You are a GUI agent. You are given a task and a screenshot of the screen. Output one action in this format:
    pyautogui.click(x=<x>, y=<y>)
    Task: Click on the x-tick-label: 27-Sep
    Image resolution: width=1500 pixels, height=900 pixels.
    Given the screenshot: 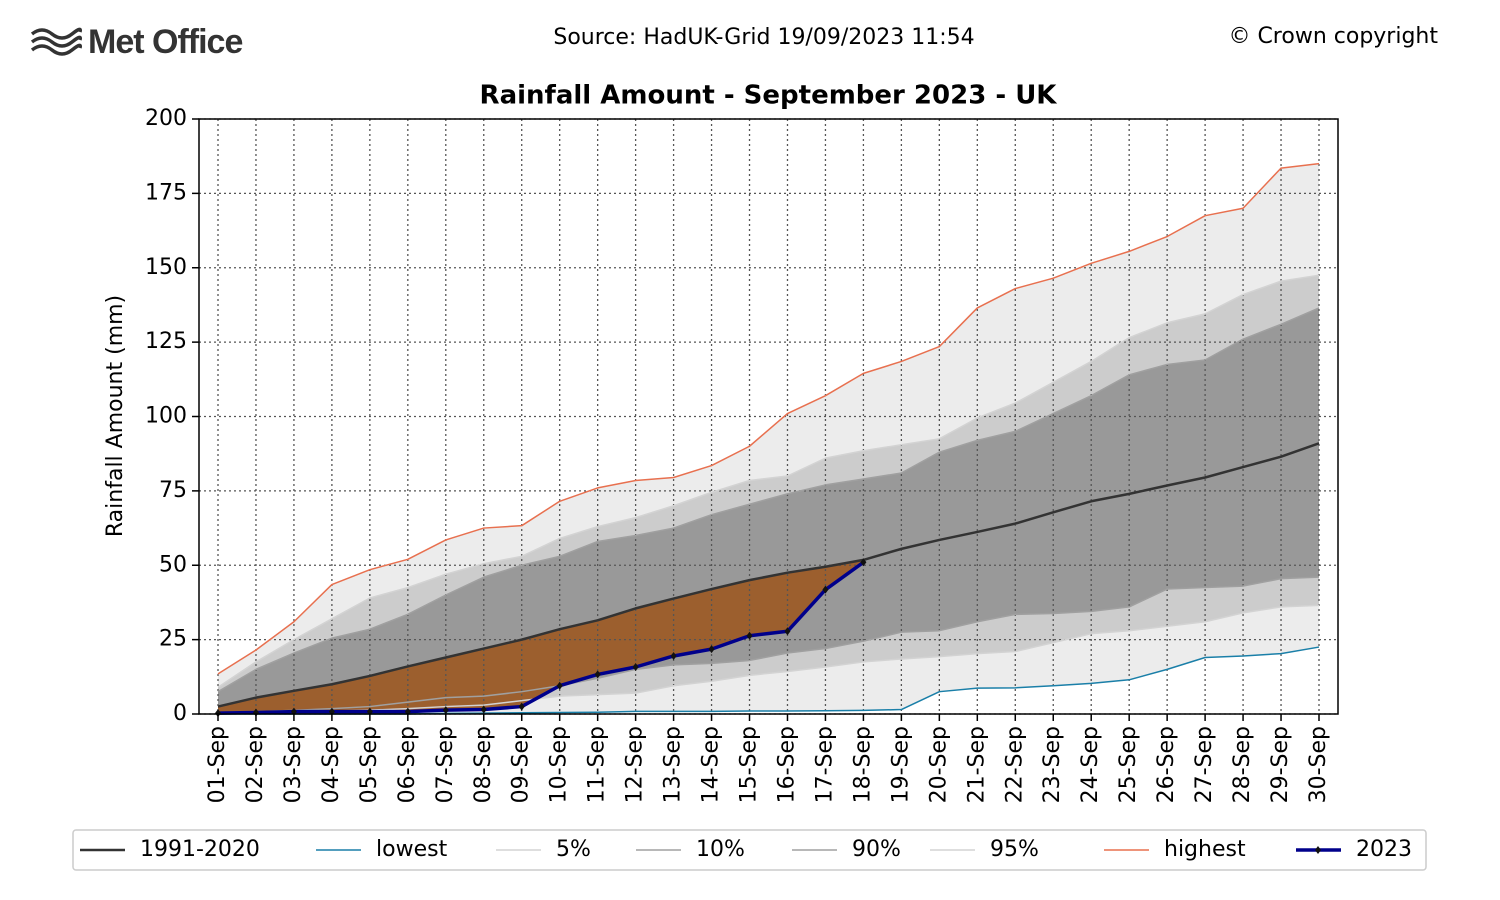 What is the action you would take?
    pyautogui.click(x=1204, y=764)
    